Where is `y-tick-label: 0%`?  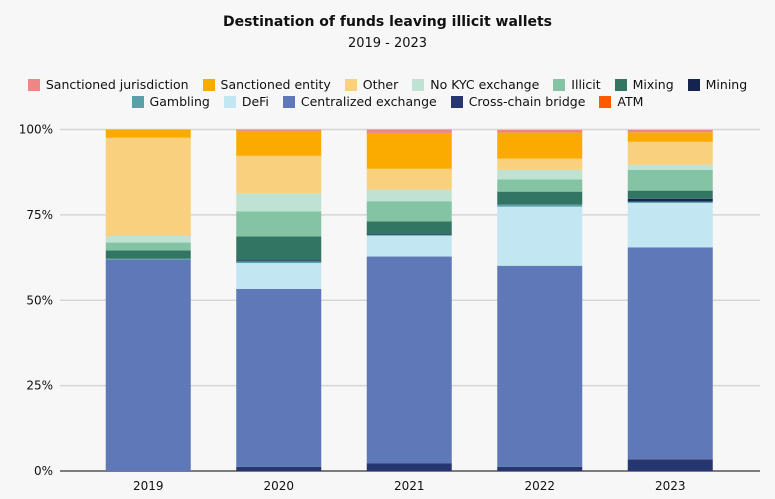
y-tick-label: 0% is located at coordinates (43, 471).